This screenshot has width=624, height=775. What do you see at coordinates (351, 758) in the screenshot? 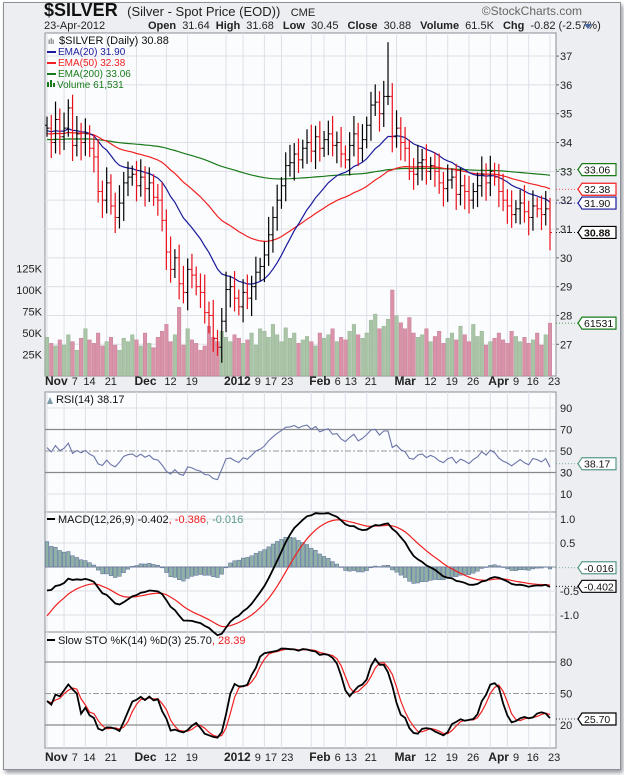
I see `bottom-date-label: 13` at bounding box center [351, 758].